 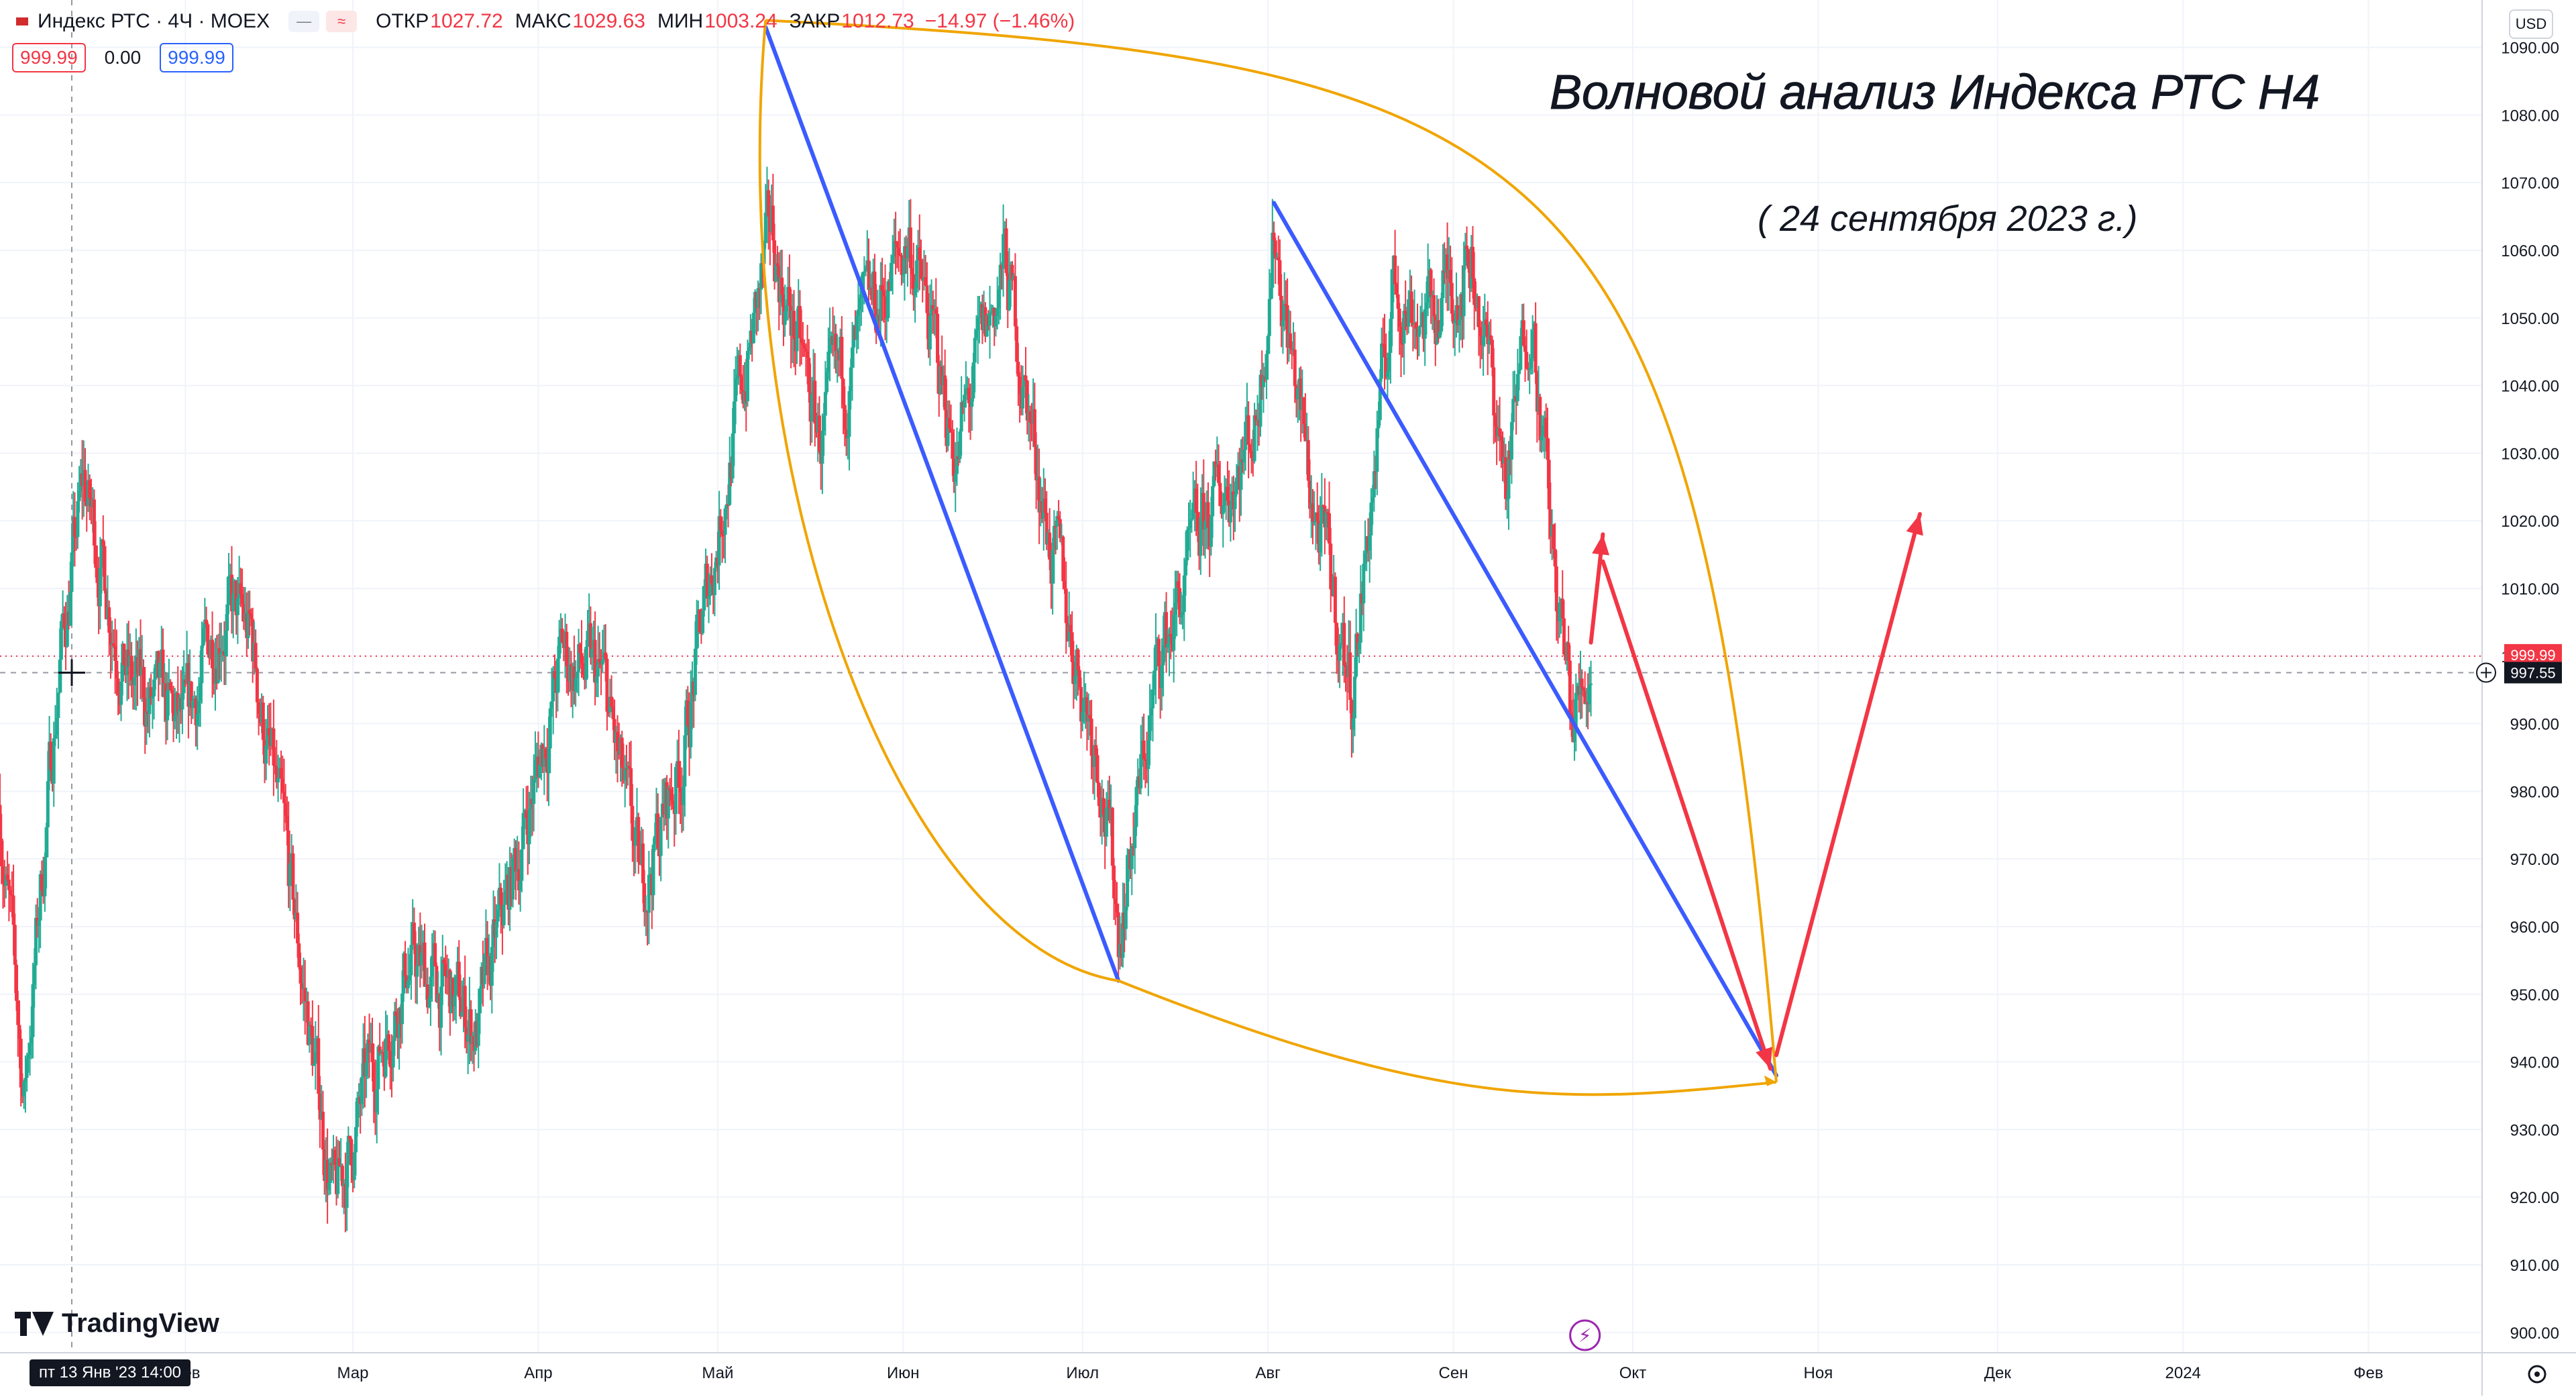 I want to click on quote-row: 999.99 0.00 999.99, so click(x=122, y=57).